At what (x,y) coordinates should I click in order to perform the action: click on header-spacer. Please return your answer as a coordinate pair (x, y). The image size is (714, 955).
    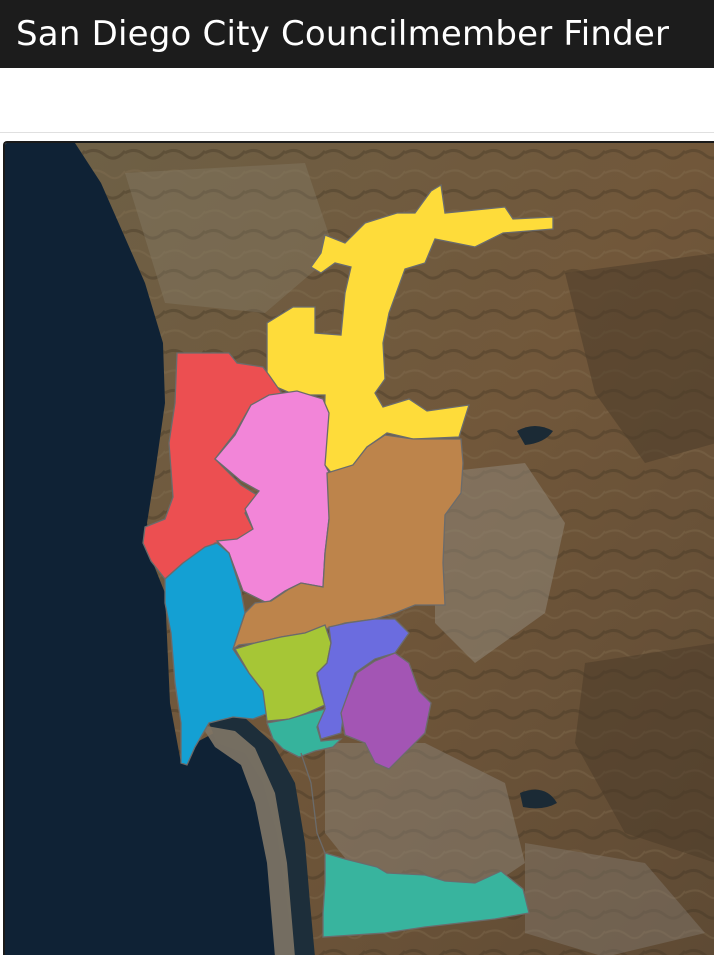
    Looking at the image, I should click on (357, 100).